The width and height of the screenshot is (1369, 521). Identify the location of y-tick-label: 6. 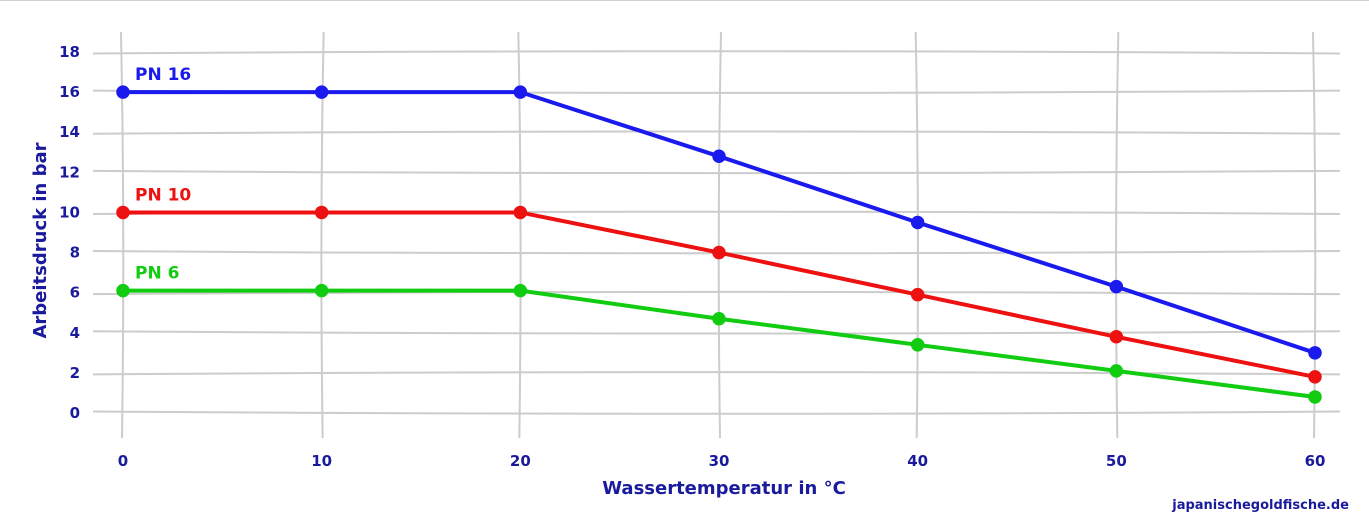
(75, 293).